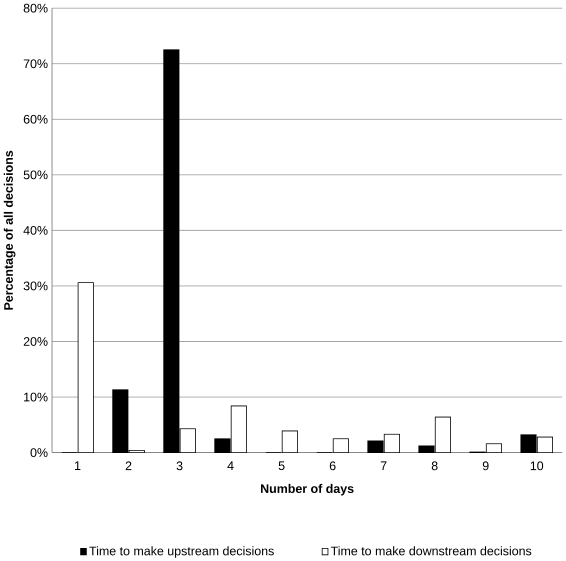  I want to click on x-tick-label: 3, so click(179, 465).